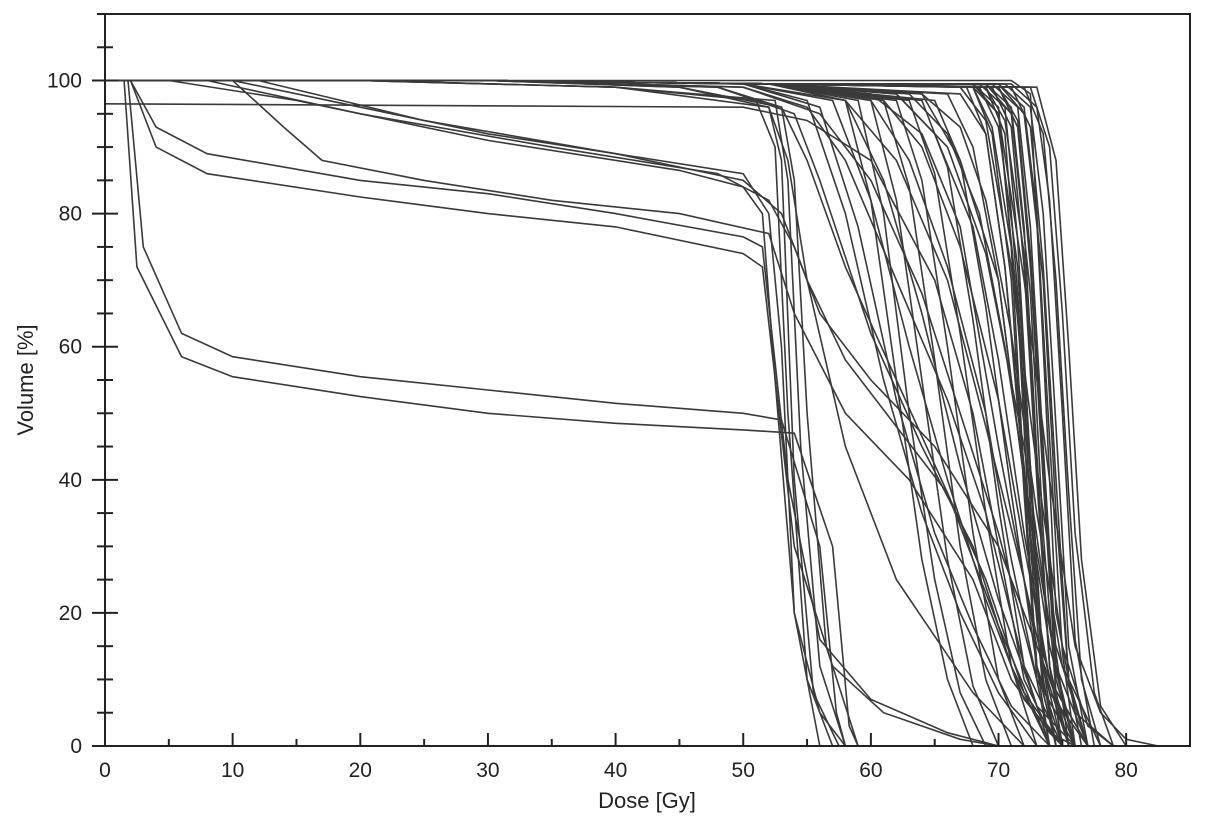 The height and width of the screenshot is (826, 1205). What do you see at coordinates (64, 81) in the screenshot?
I see `y-tick-label-100: 100` at bounding box center [64, 81].